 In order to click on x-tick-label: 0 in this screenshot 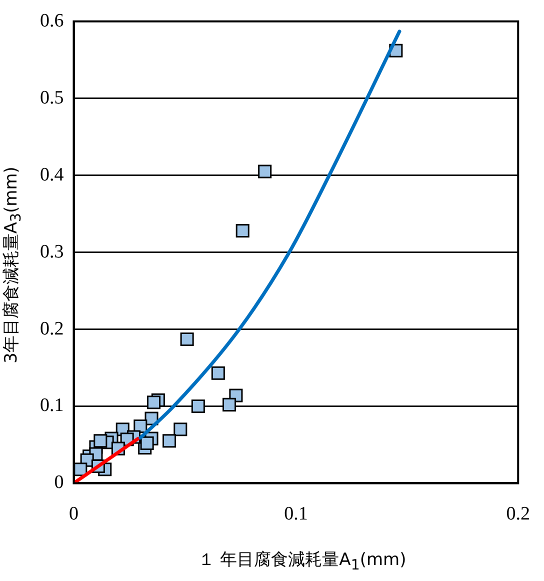, I will do `click(73, 514)`.